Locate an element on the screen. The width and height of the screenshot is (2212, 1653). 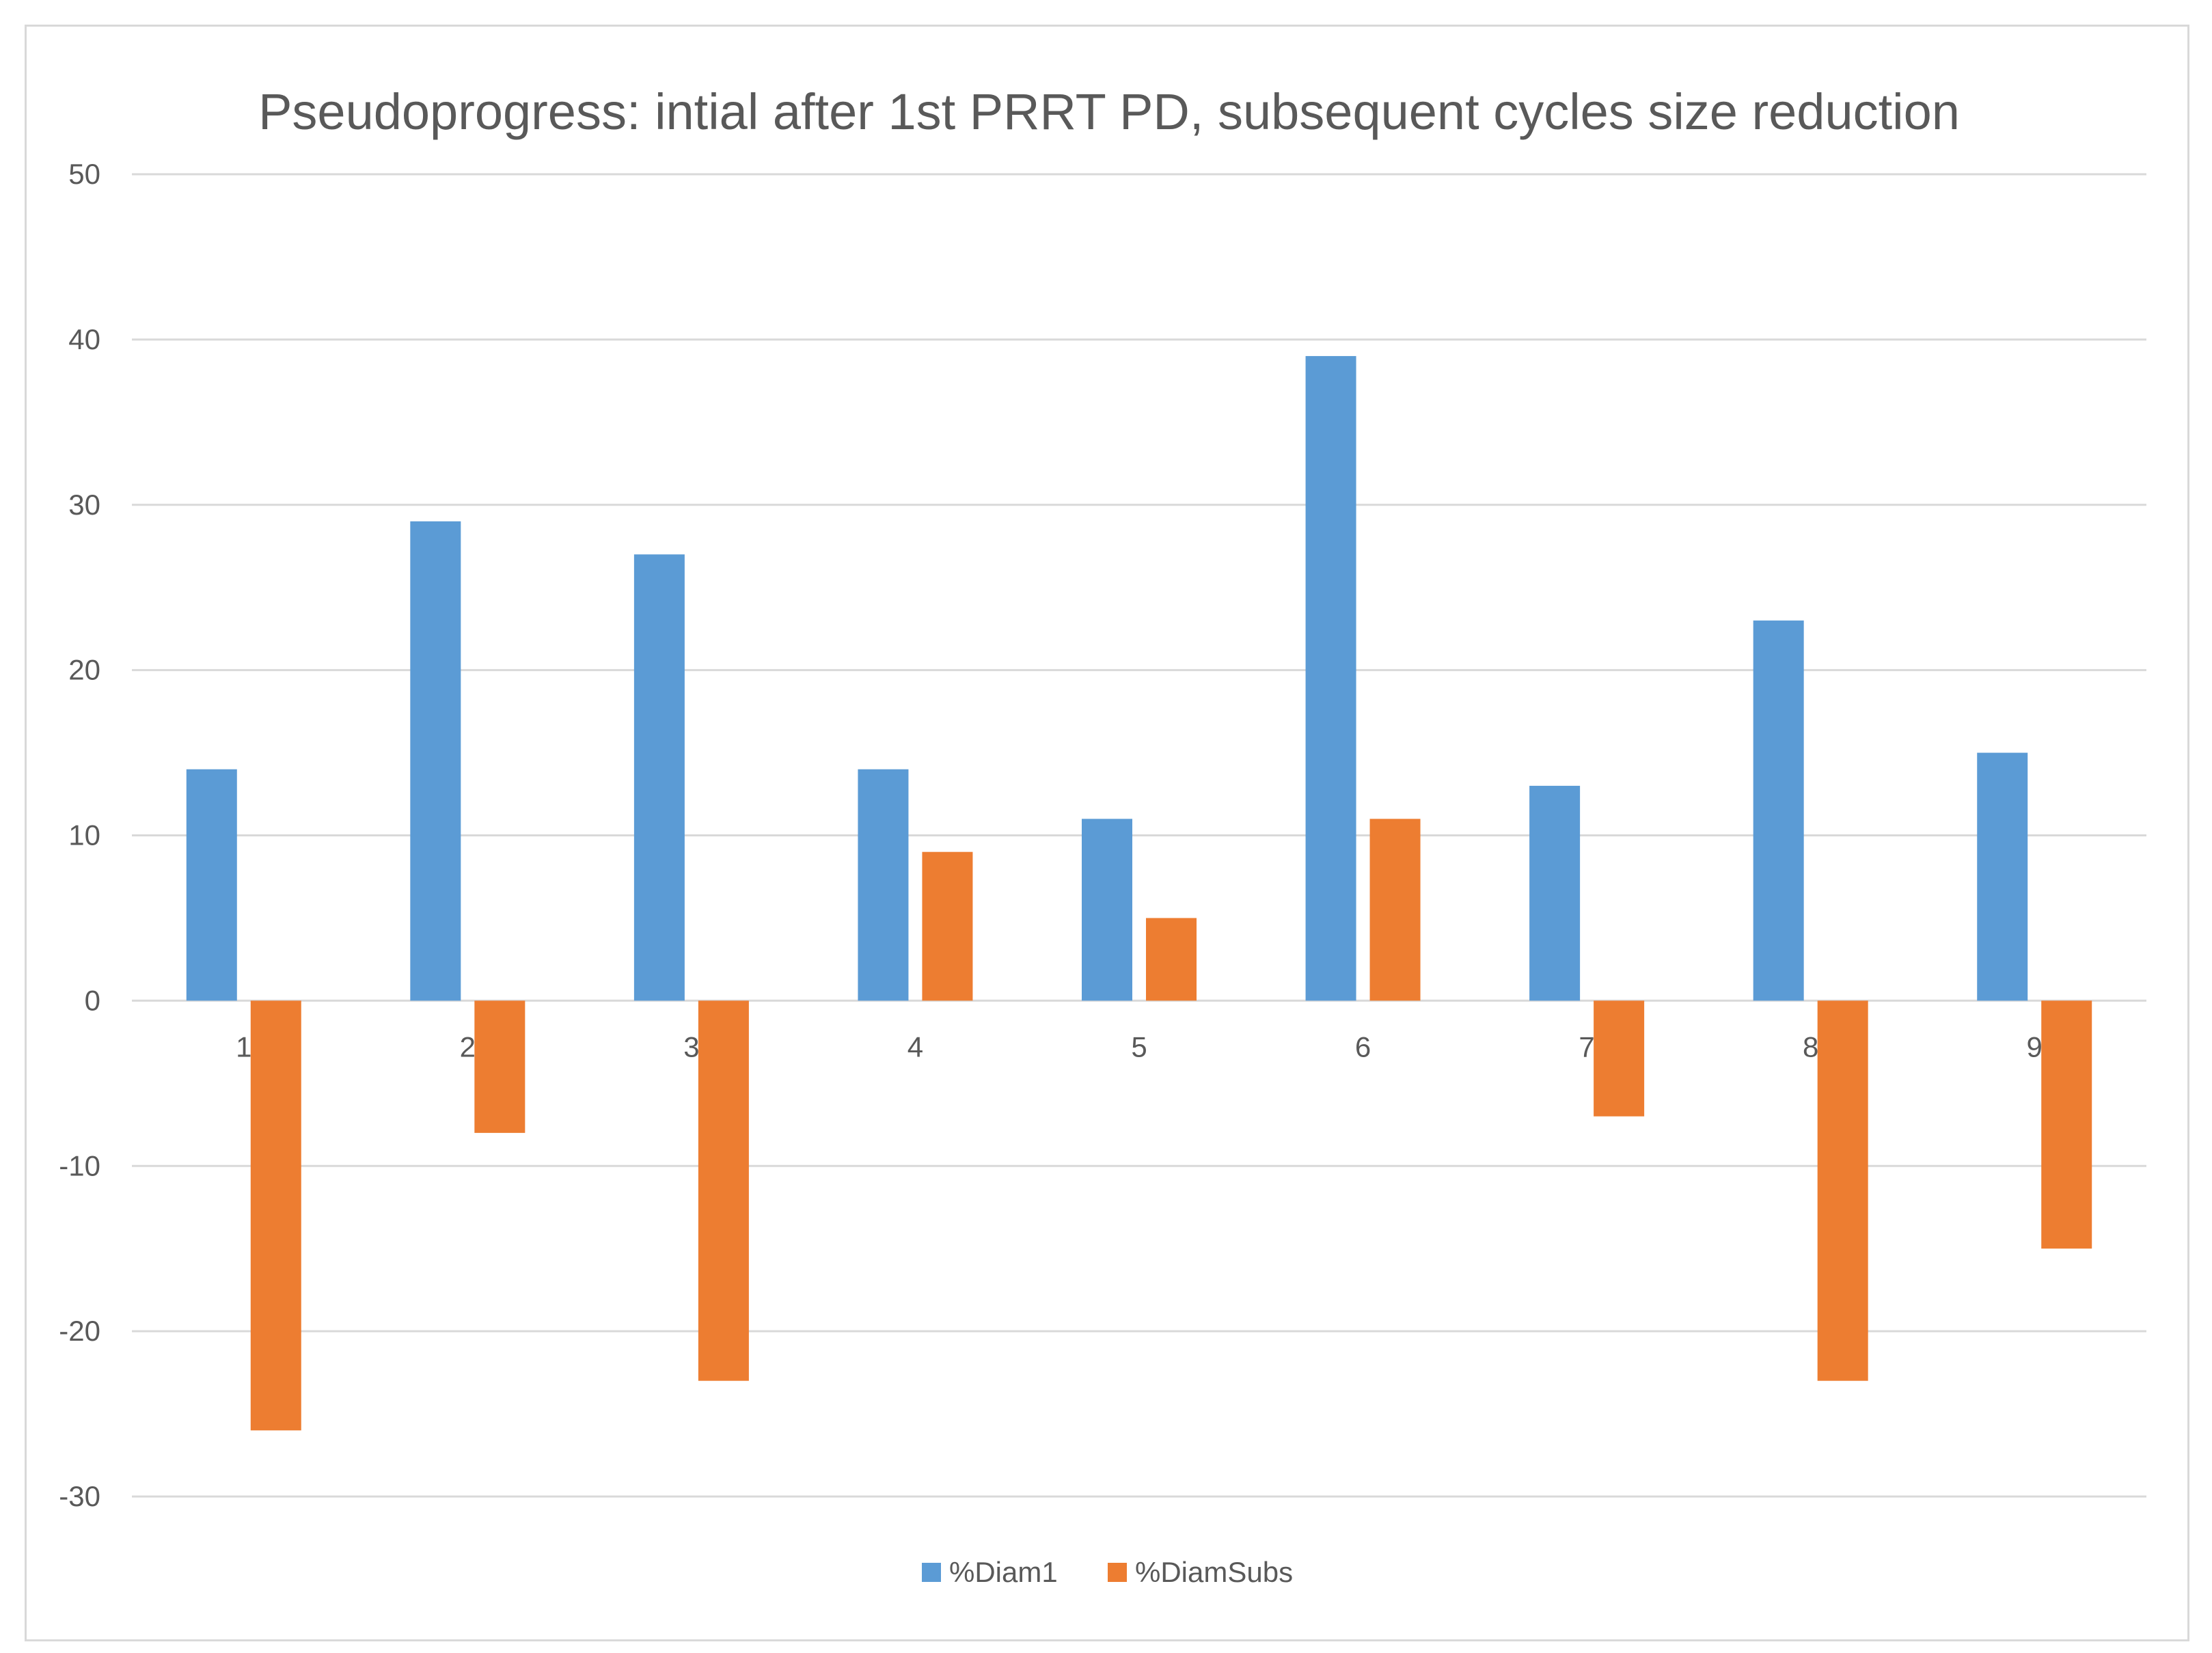
y-tick-label: 20 is located at coordinates (84, 670).